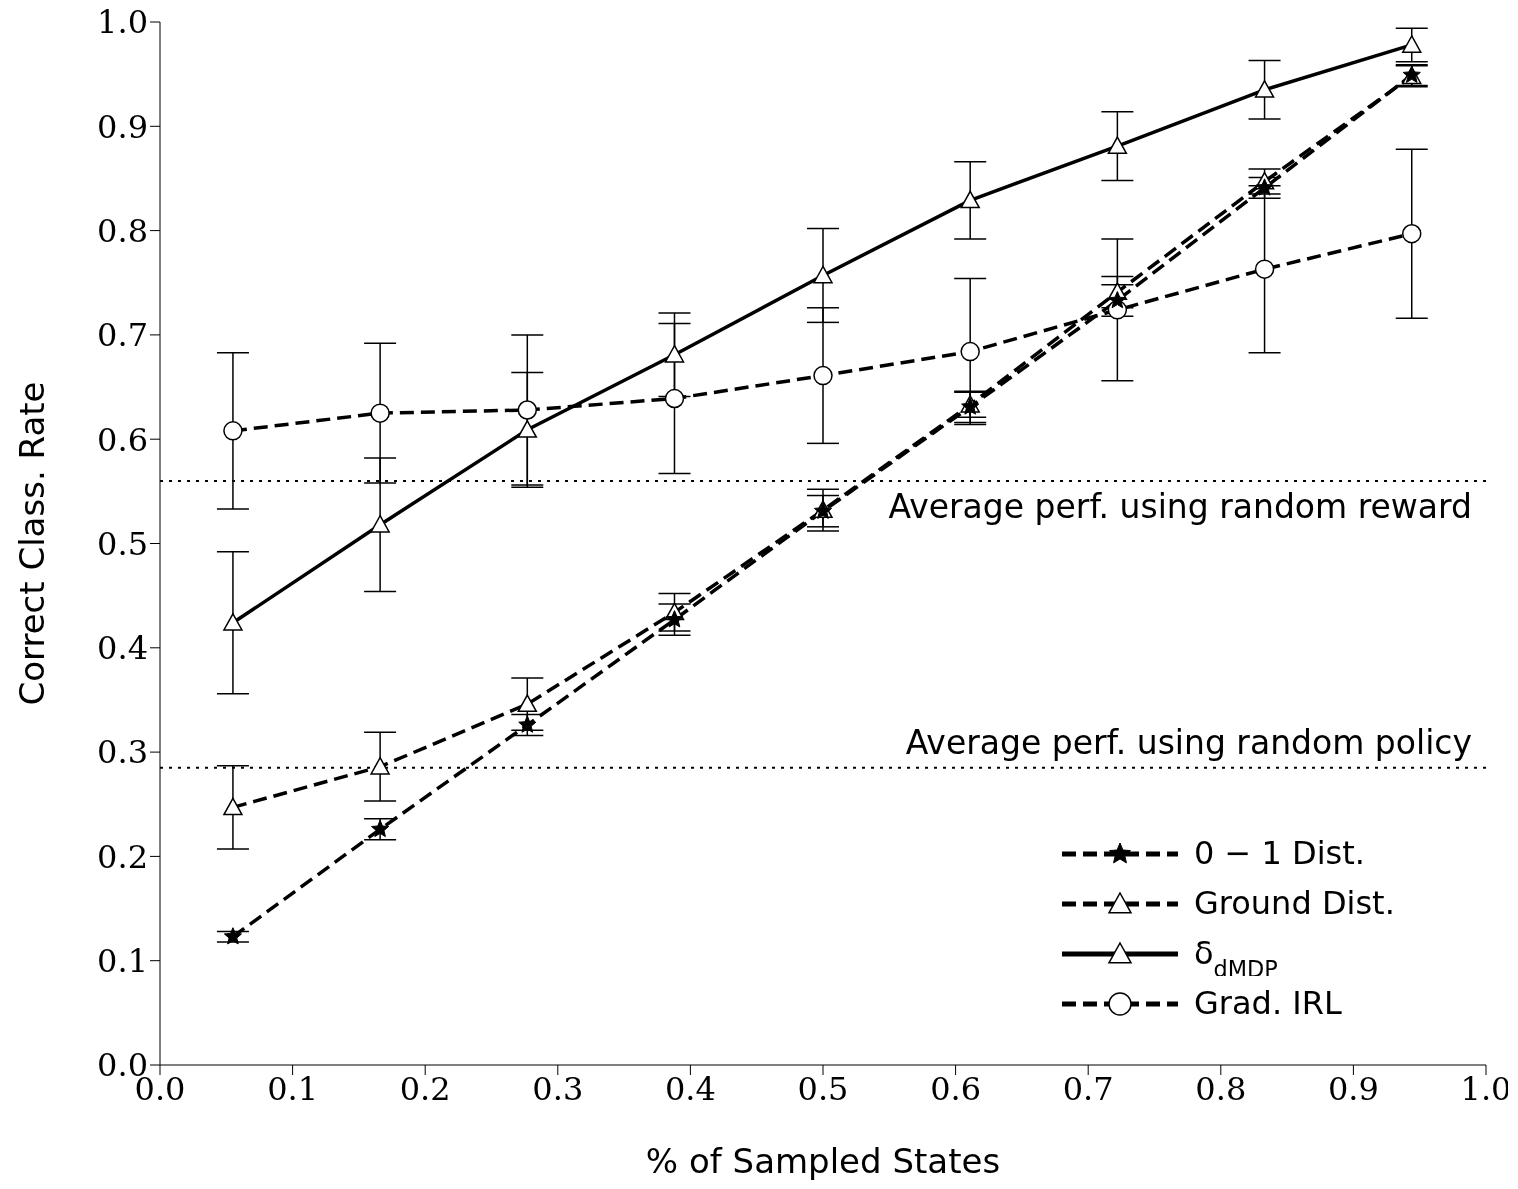  Describe the element at coordinates (32, 543) in the screenshot. I see `y-axis-title: Correct Class. Rate` at that location.